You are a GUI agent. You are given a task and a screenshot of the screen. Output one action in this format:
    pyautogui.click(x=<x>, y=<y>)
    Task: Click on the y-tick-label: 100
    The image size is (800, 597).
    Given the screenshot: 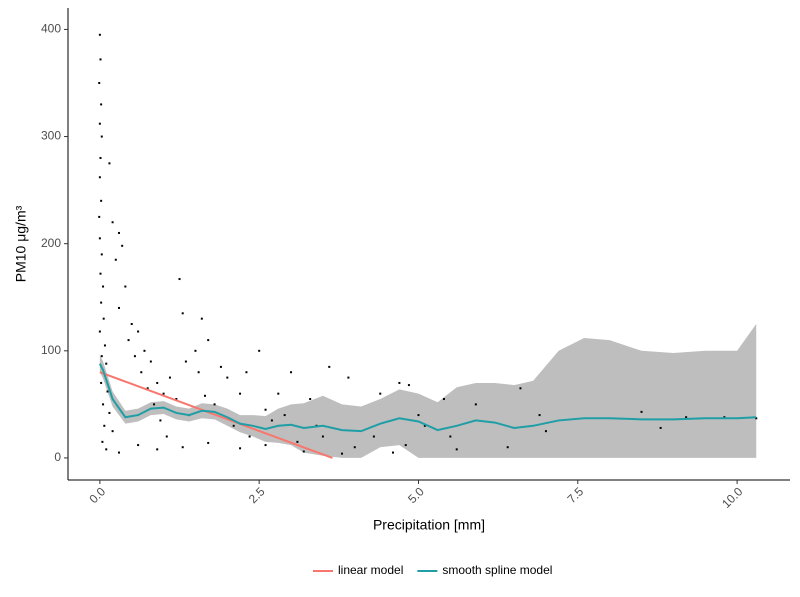 What is the action you would take?
    pyautogui.click(x=51, y=350)
    